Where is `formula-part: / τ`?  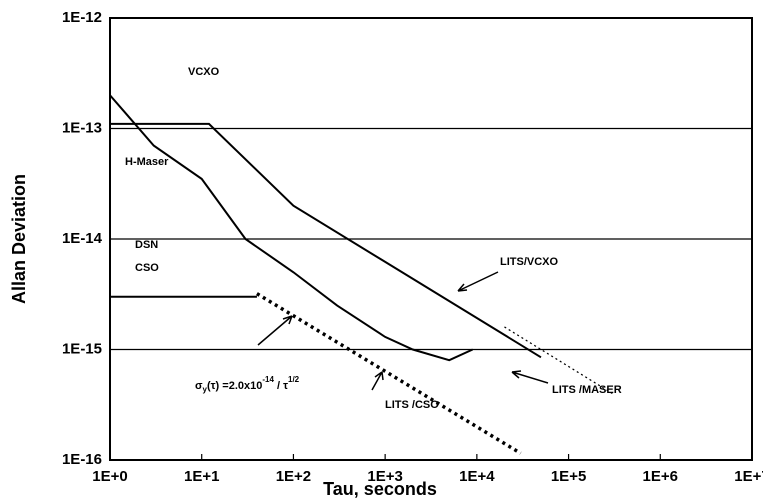 formula-part: / τ is located at coordinates (281, 386).